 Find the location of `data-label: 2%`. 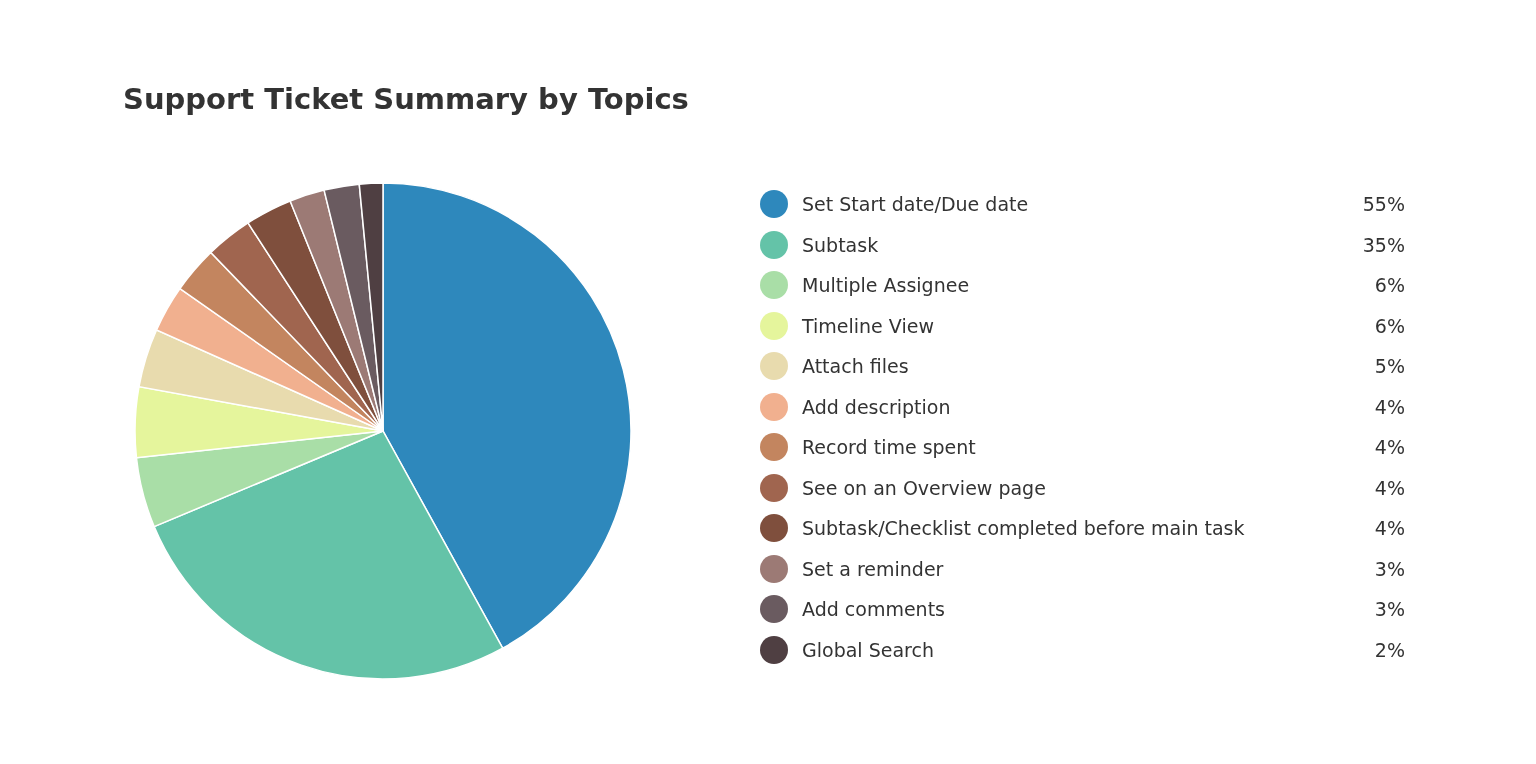

data-label: 2% is located at coordinates (1389, 649).